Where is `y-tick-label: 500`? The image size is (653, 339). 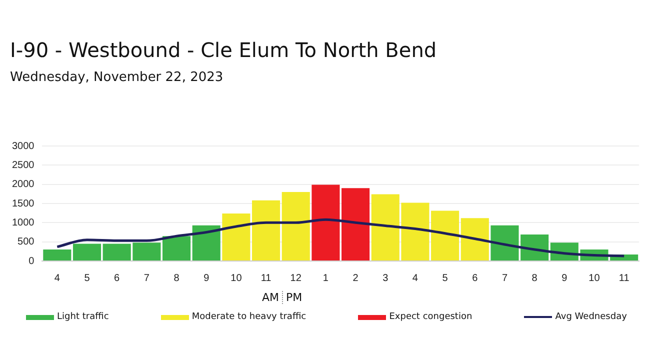
y-tick-label: 500 is located at coordinates (26, 242).